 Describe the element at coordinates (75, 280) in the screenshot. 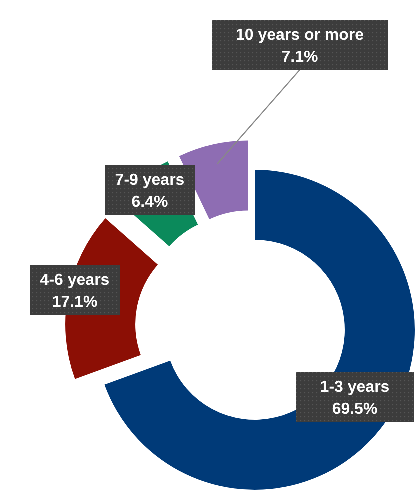

I see `slice-label: 4-6 years` at that location.